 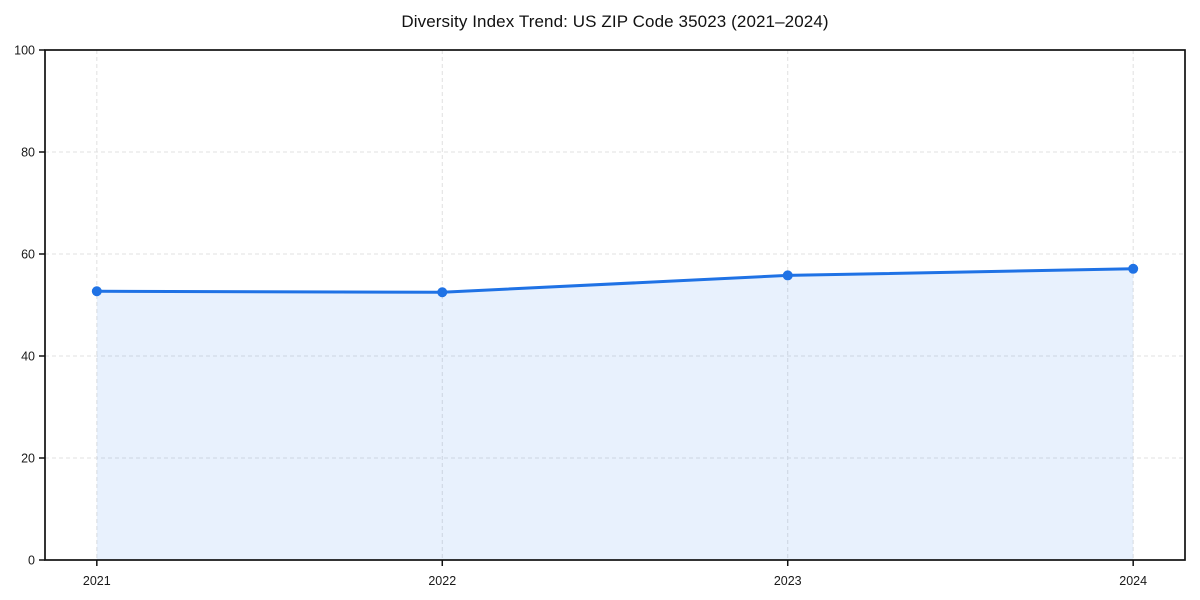 I want to click on y-tick-label: 80, so click(x=28, y=153).